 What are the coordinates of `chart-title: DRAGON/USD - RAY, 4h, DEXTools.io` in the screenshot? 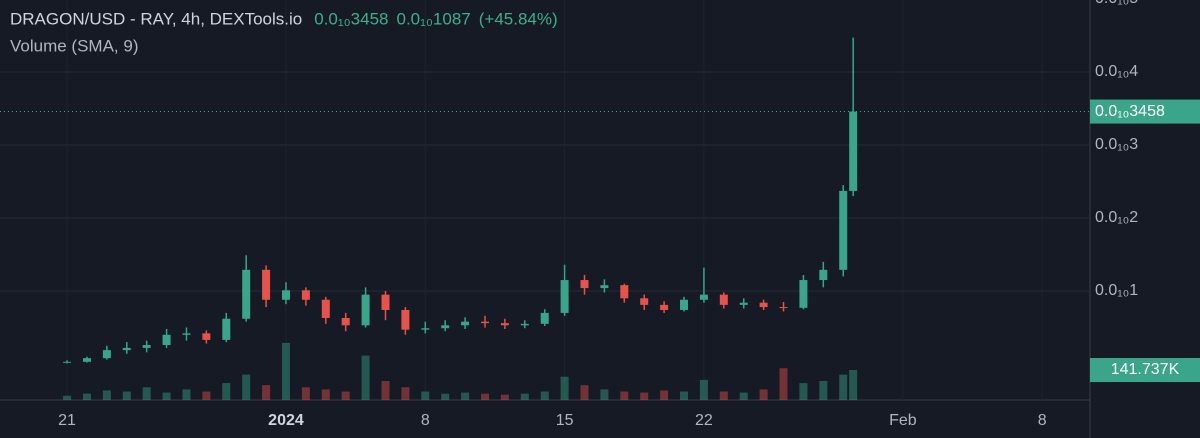 It's located at (156, 18).